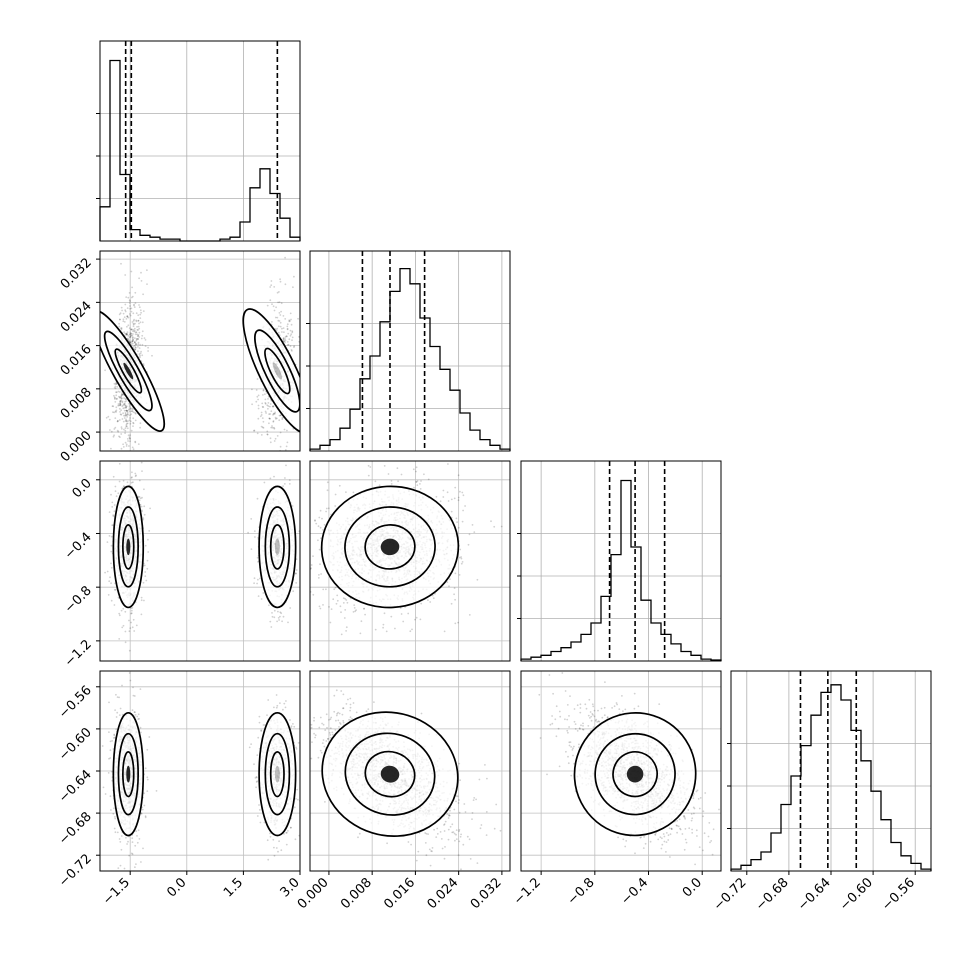 This screenshot has height=970, width=970. Describe the element at coordinates (390, 547) in the screenshot. I see `contour-inner` at that location.